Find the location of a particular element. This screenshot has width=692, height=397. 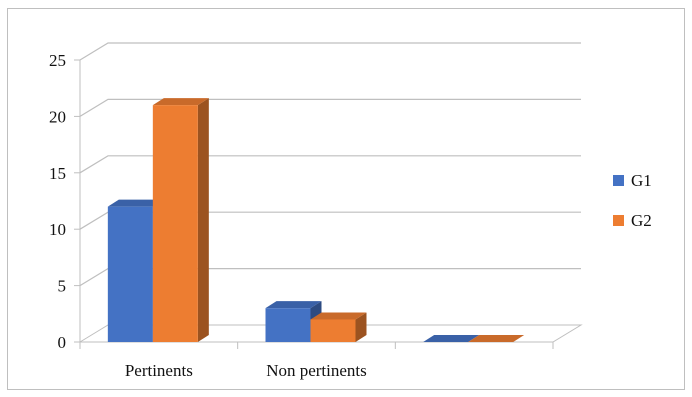

y-tick-label: 25 is located at coordinates (57, 60).